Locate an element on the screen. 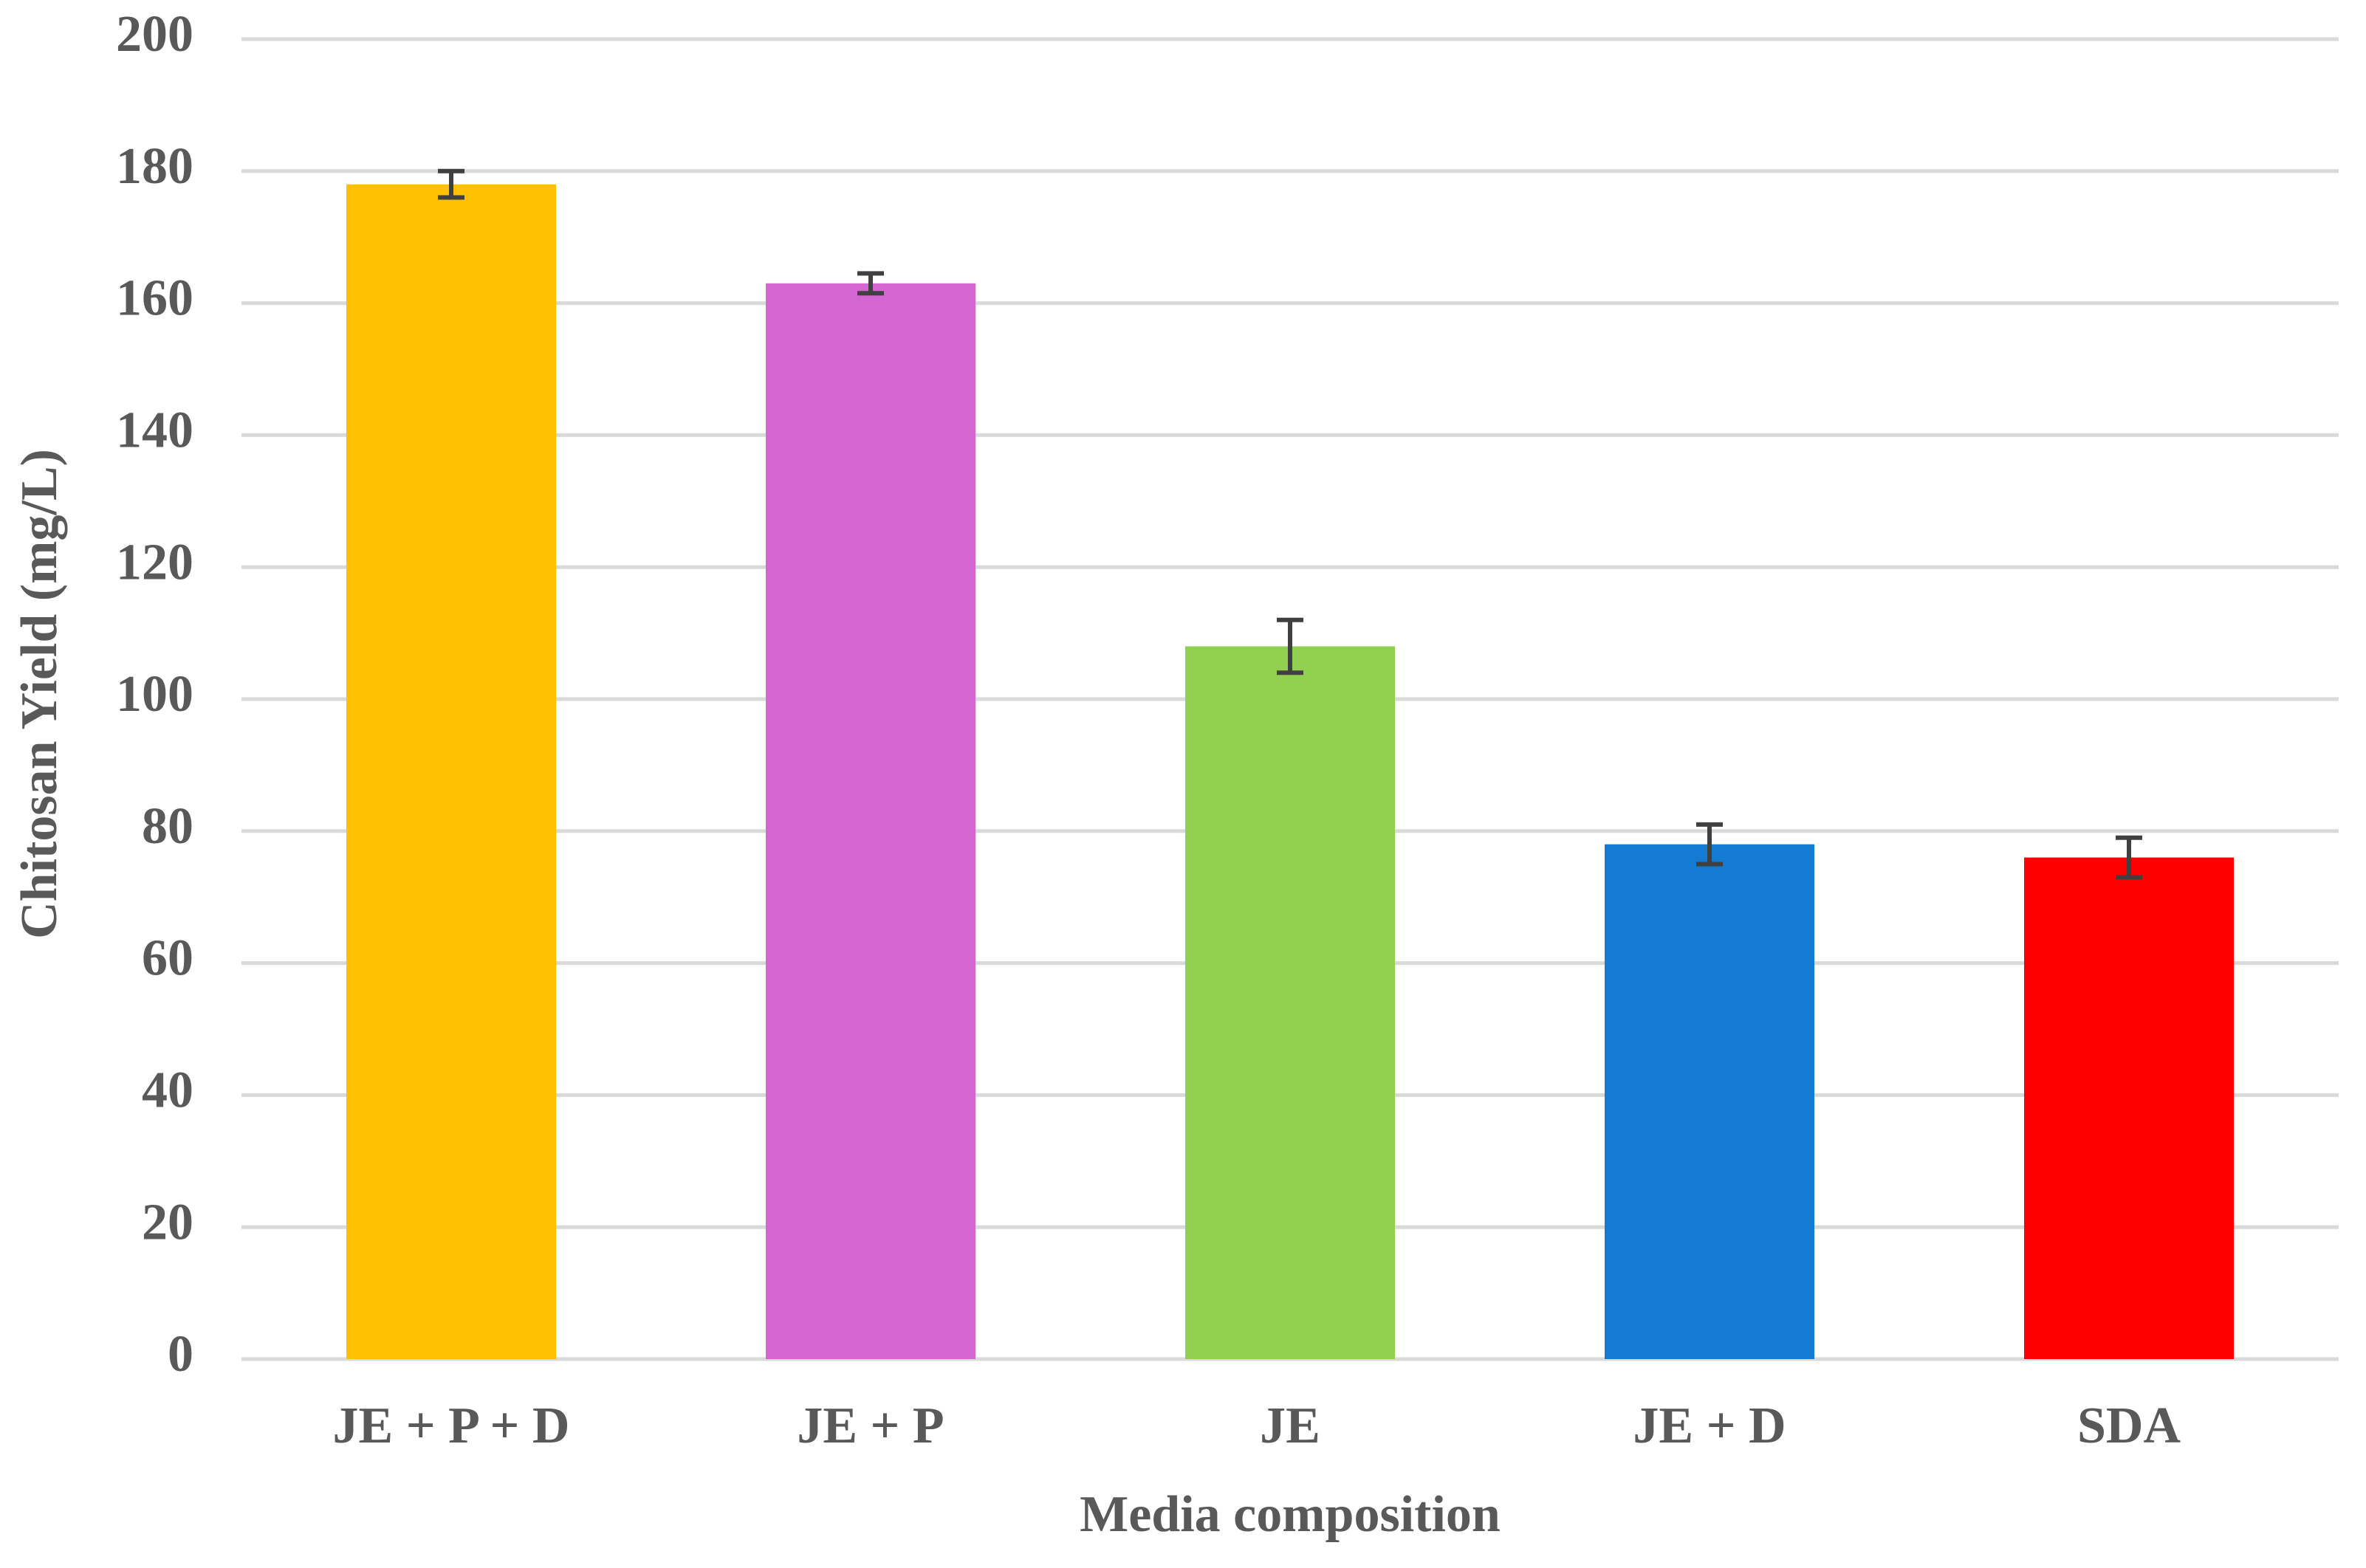 This screenshot has width=2366, height=1568. x-tick-label: JE + D is located at coordinates (1709, 1425).